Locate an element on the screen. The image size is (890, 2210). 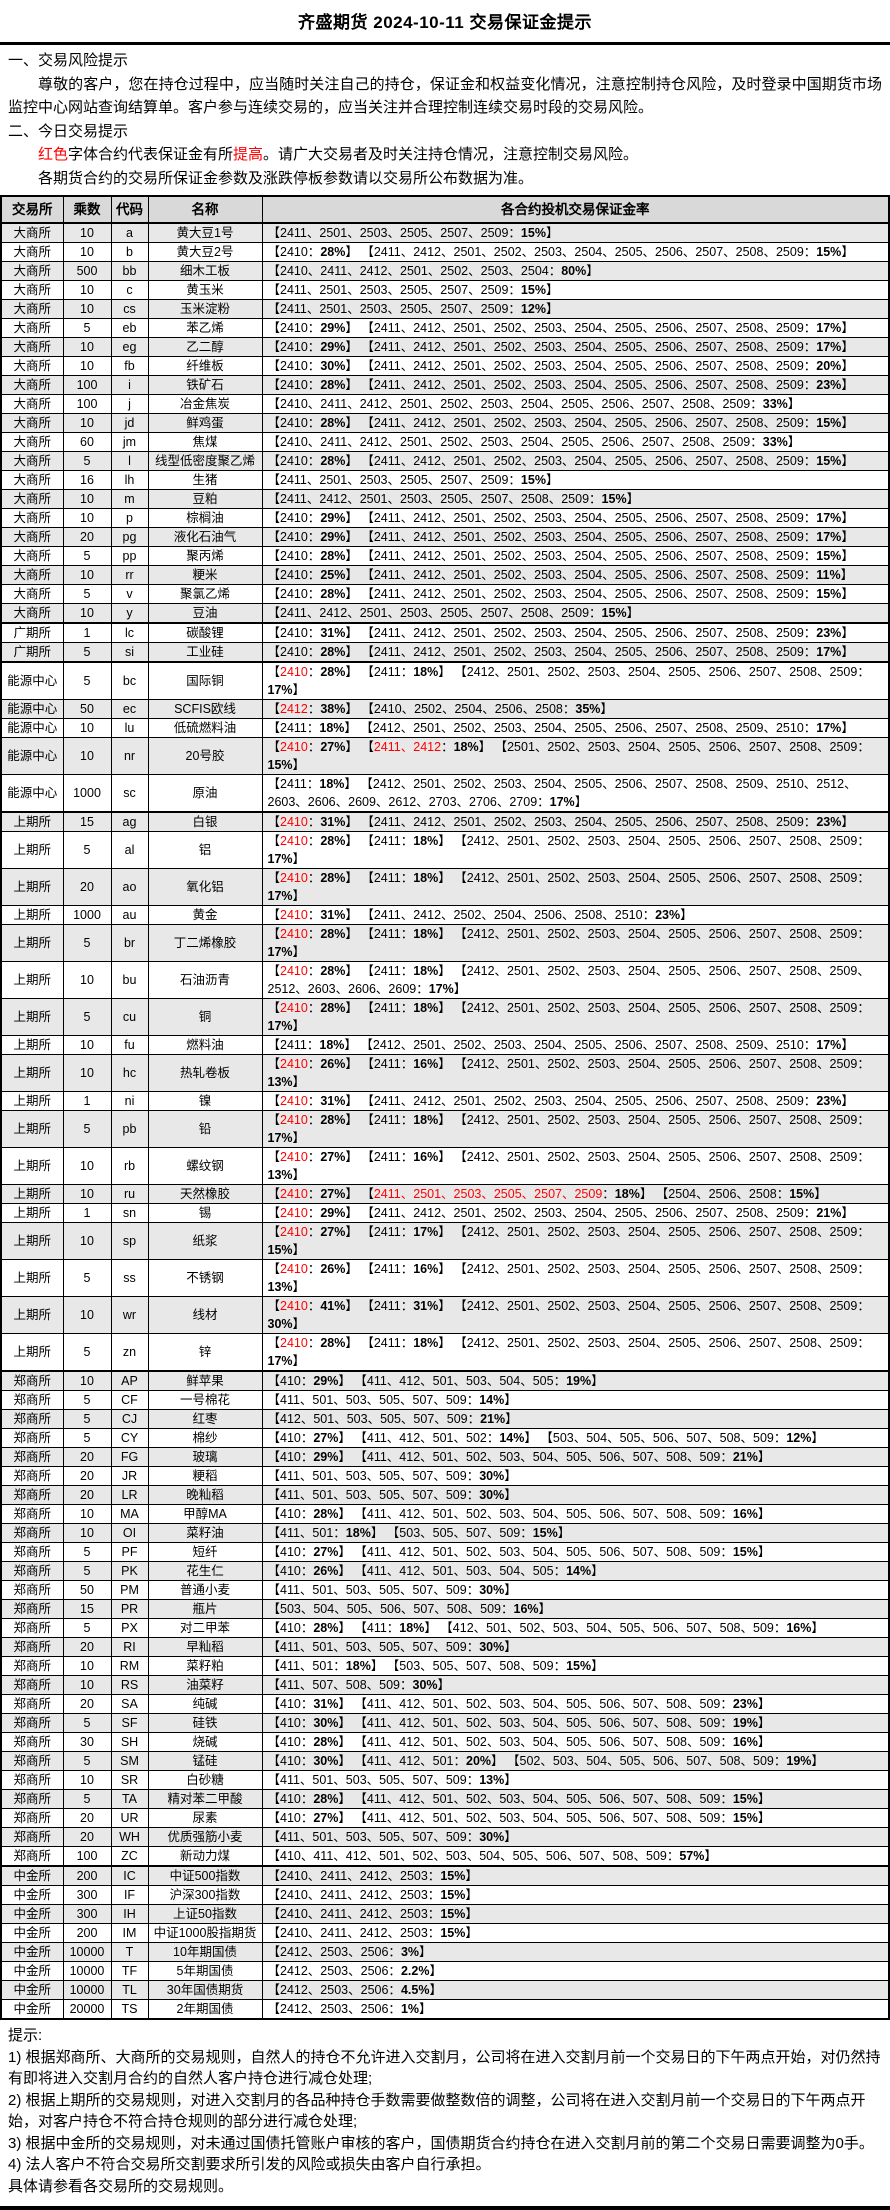
name-cell: 国际铜 is located at coordinates (205, 680).